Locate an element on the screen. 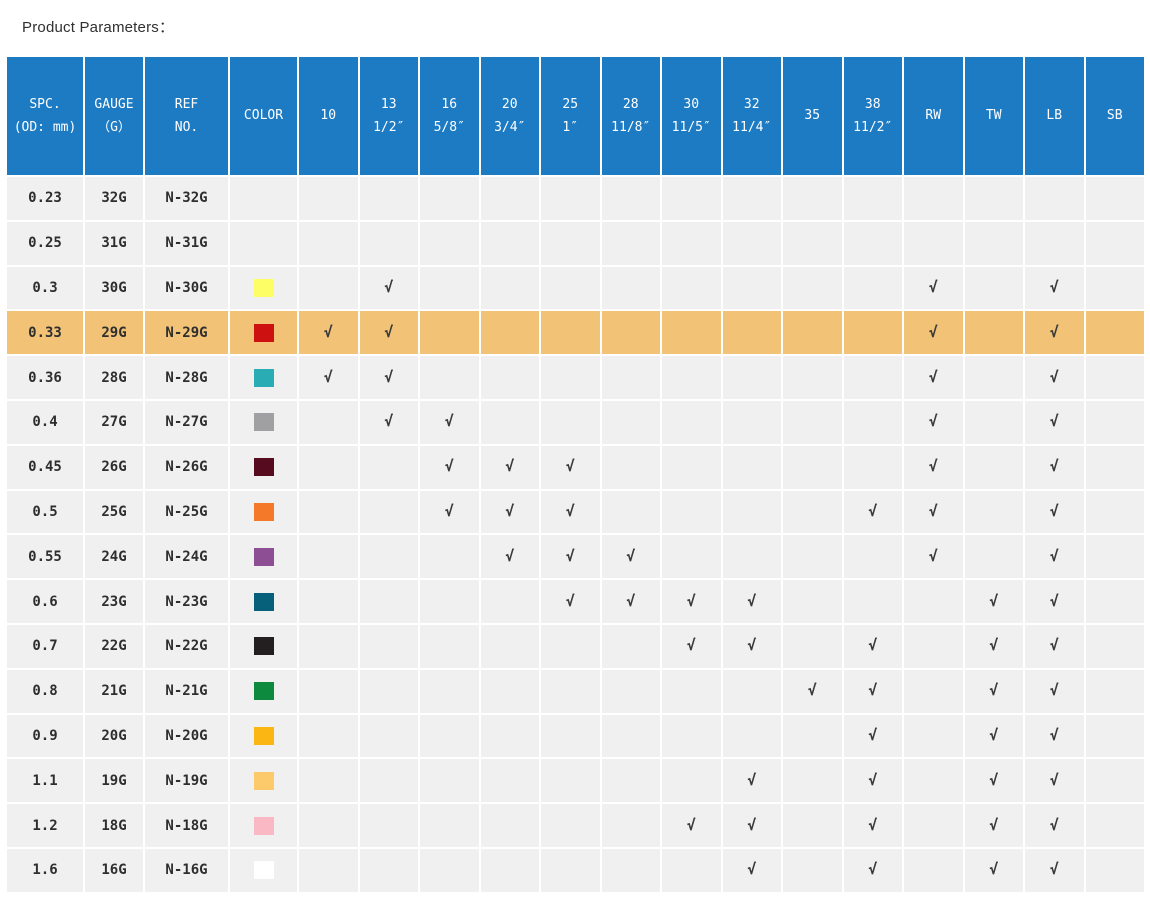 The height and width of the screenshot is (910, 1150). header-line2: 11/4″ is located at coordinates (752, 127).